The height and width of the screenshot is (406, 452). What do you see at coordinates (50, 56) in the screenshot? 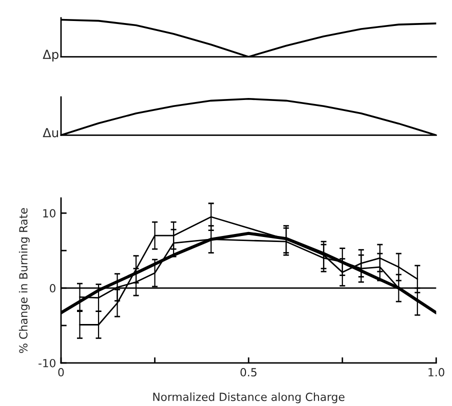
I see `y-axis-title: Δp` at bounding box center [50, 56].